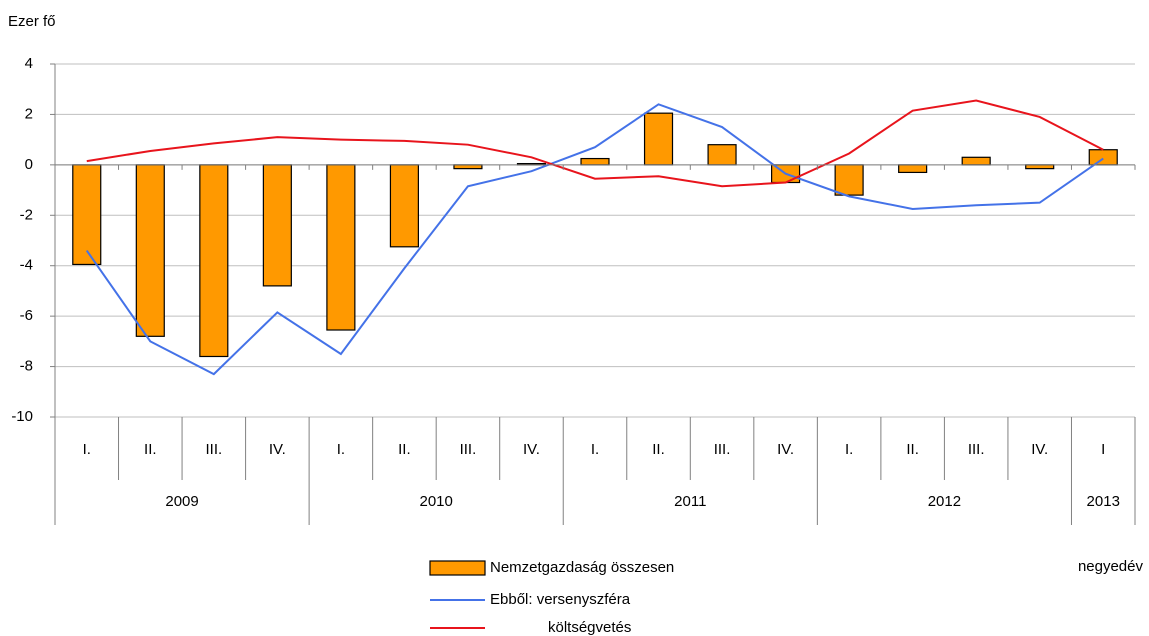 Image resolution: width=1149 pixels, height=636 pixels. I want to click on y-tick-label: -6, so click(26, 315).